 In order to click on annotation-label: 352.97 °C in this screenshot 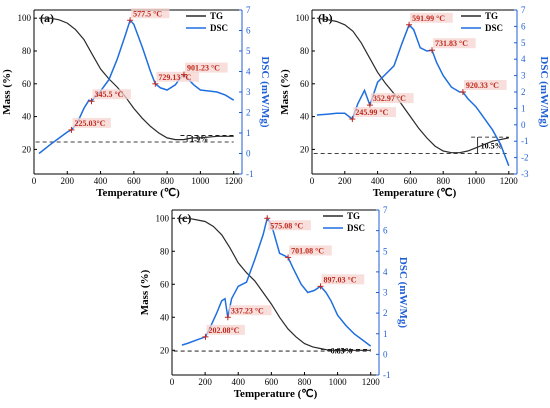, I will do `click(389, 98)`.